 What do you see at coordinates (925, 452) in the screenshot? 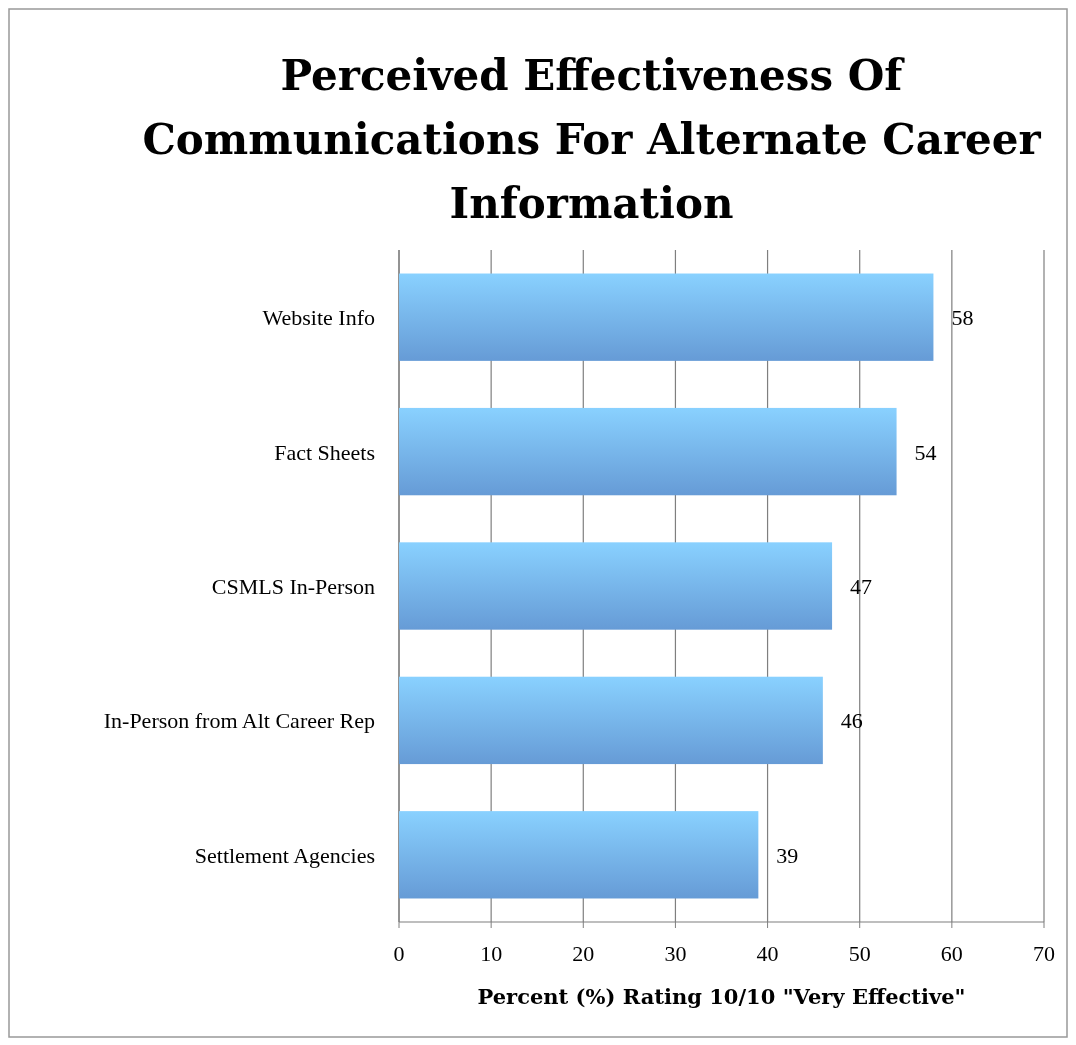
I see `data-label: 54` at bounding box center [925, 452].